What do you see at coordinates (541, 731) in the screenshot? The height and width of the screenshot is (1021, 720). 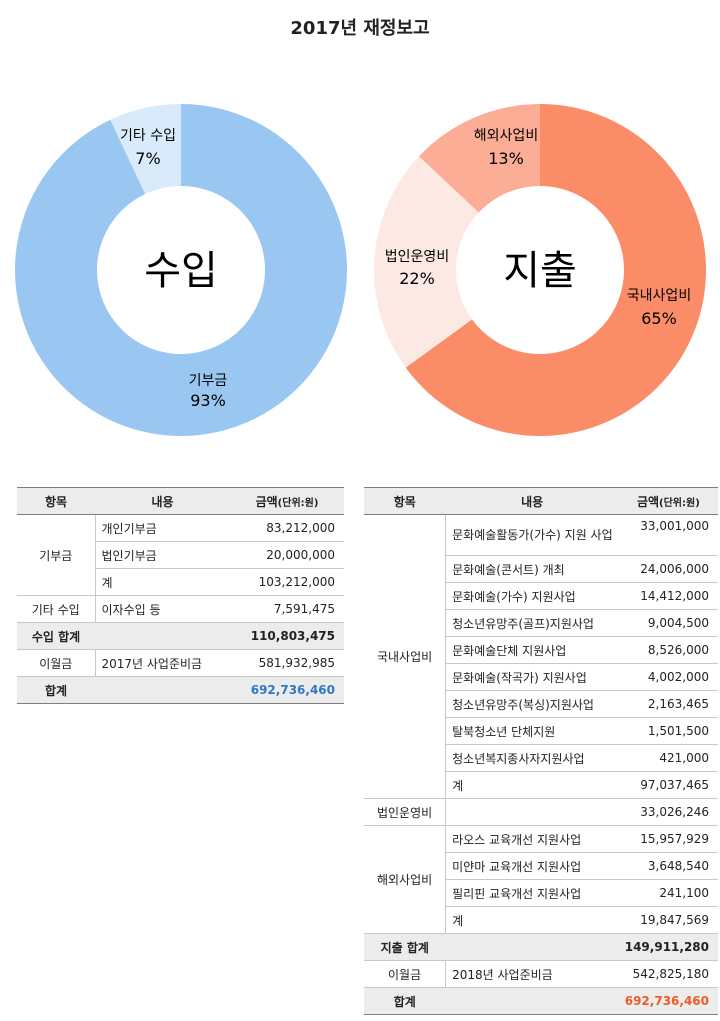 I see `table-row: 탈북청소년 단체지원 1,501,500` at bounding box center [541, 731].